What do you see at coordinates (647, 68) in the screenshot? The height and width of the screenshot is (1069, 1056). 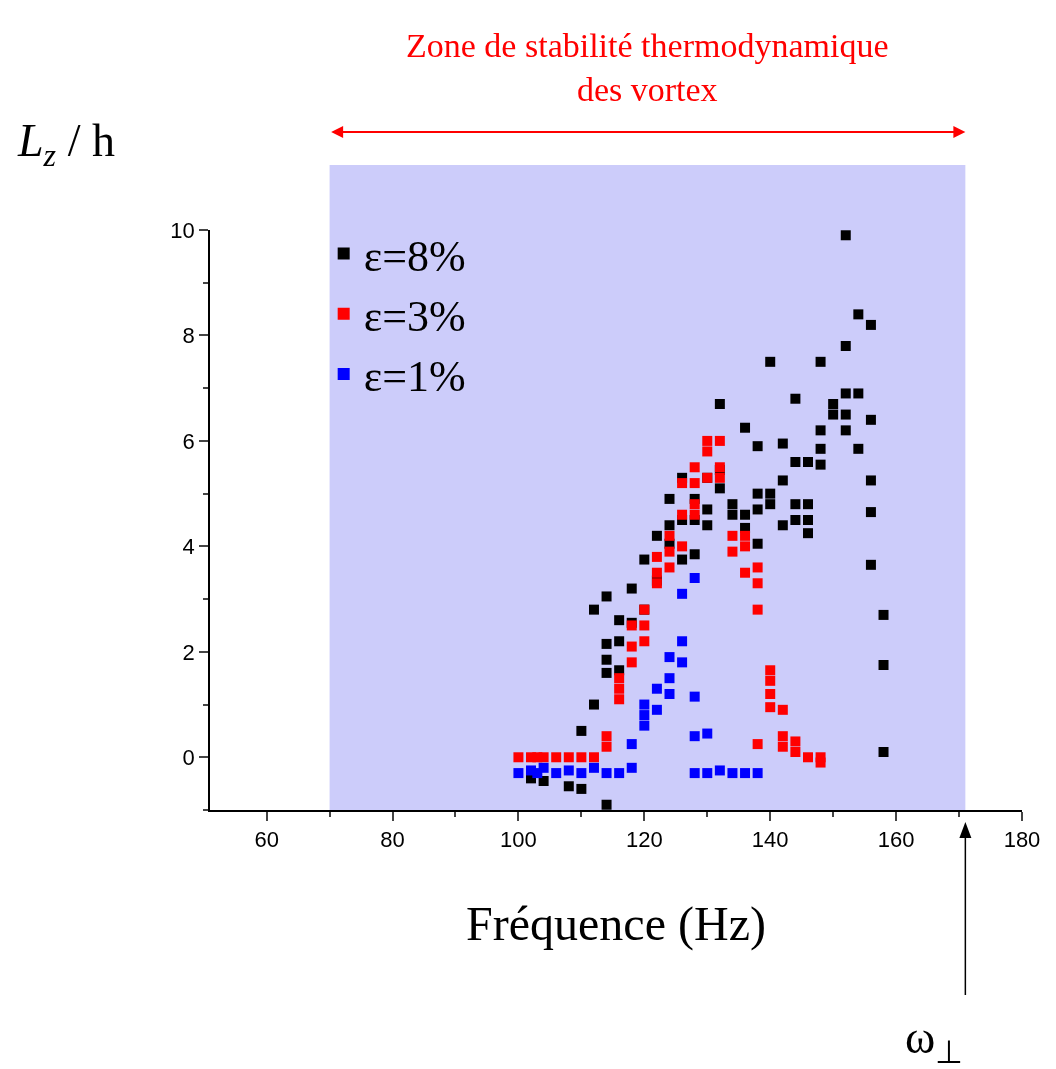 I see `band-label: Zone de stabilité thermodynamique des vortex` at bounding box center [647, 68].